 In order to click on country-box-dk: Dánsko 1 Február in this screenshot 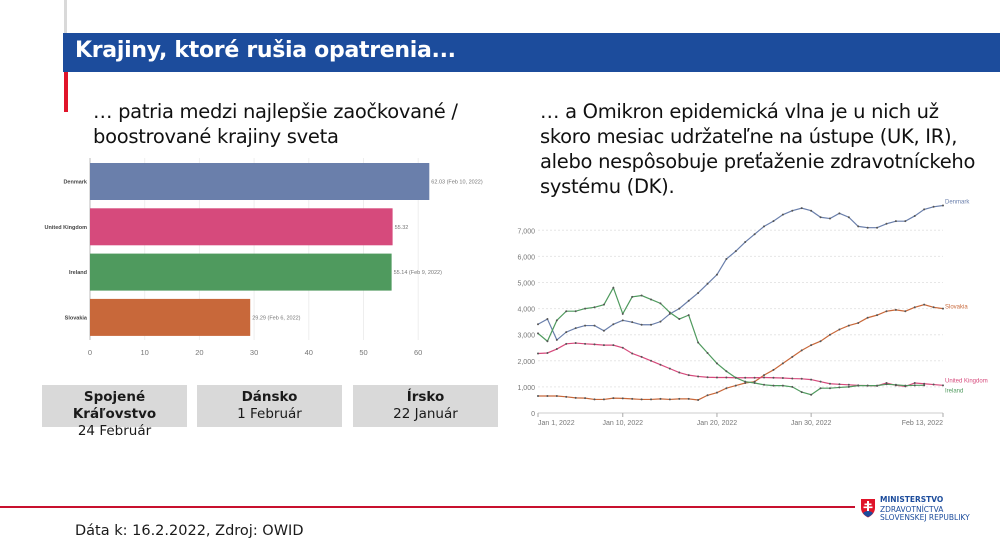, I will do `click(269, 406)`.